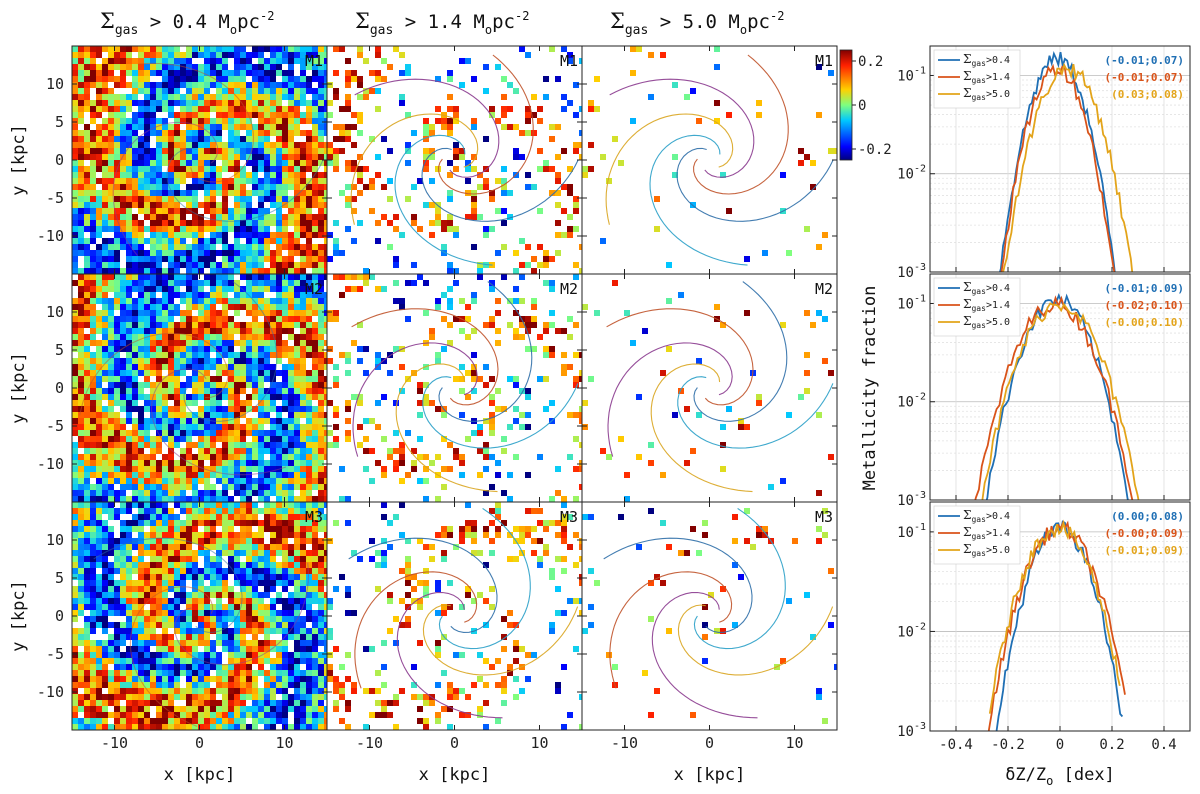  What do you see at coordinates (19, 388) in the screenshot?
I see `y-axis-label: y [kpc]` at bounding box center [19, 388].